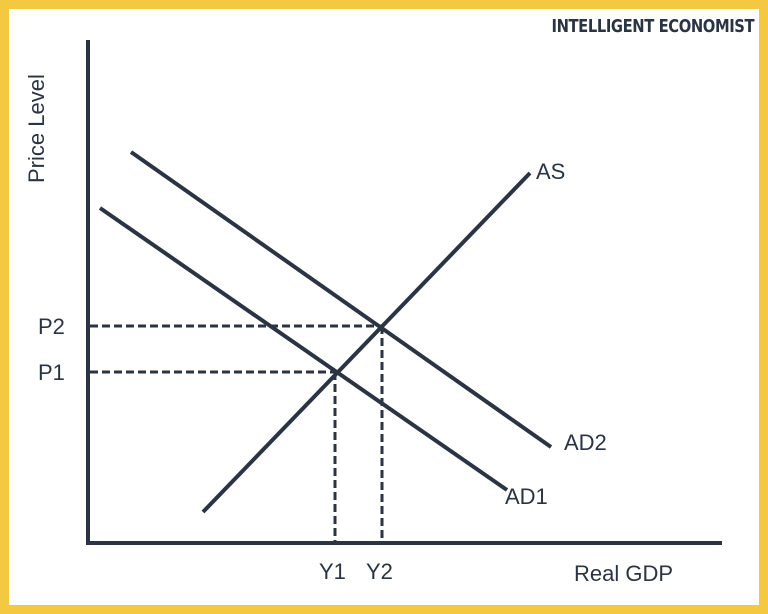 The image size is (768, 614). I want to click on y1-label: Y1, so click(332, 571).